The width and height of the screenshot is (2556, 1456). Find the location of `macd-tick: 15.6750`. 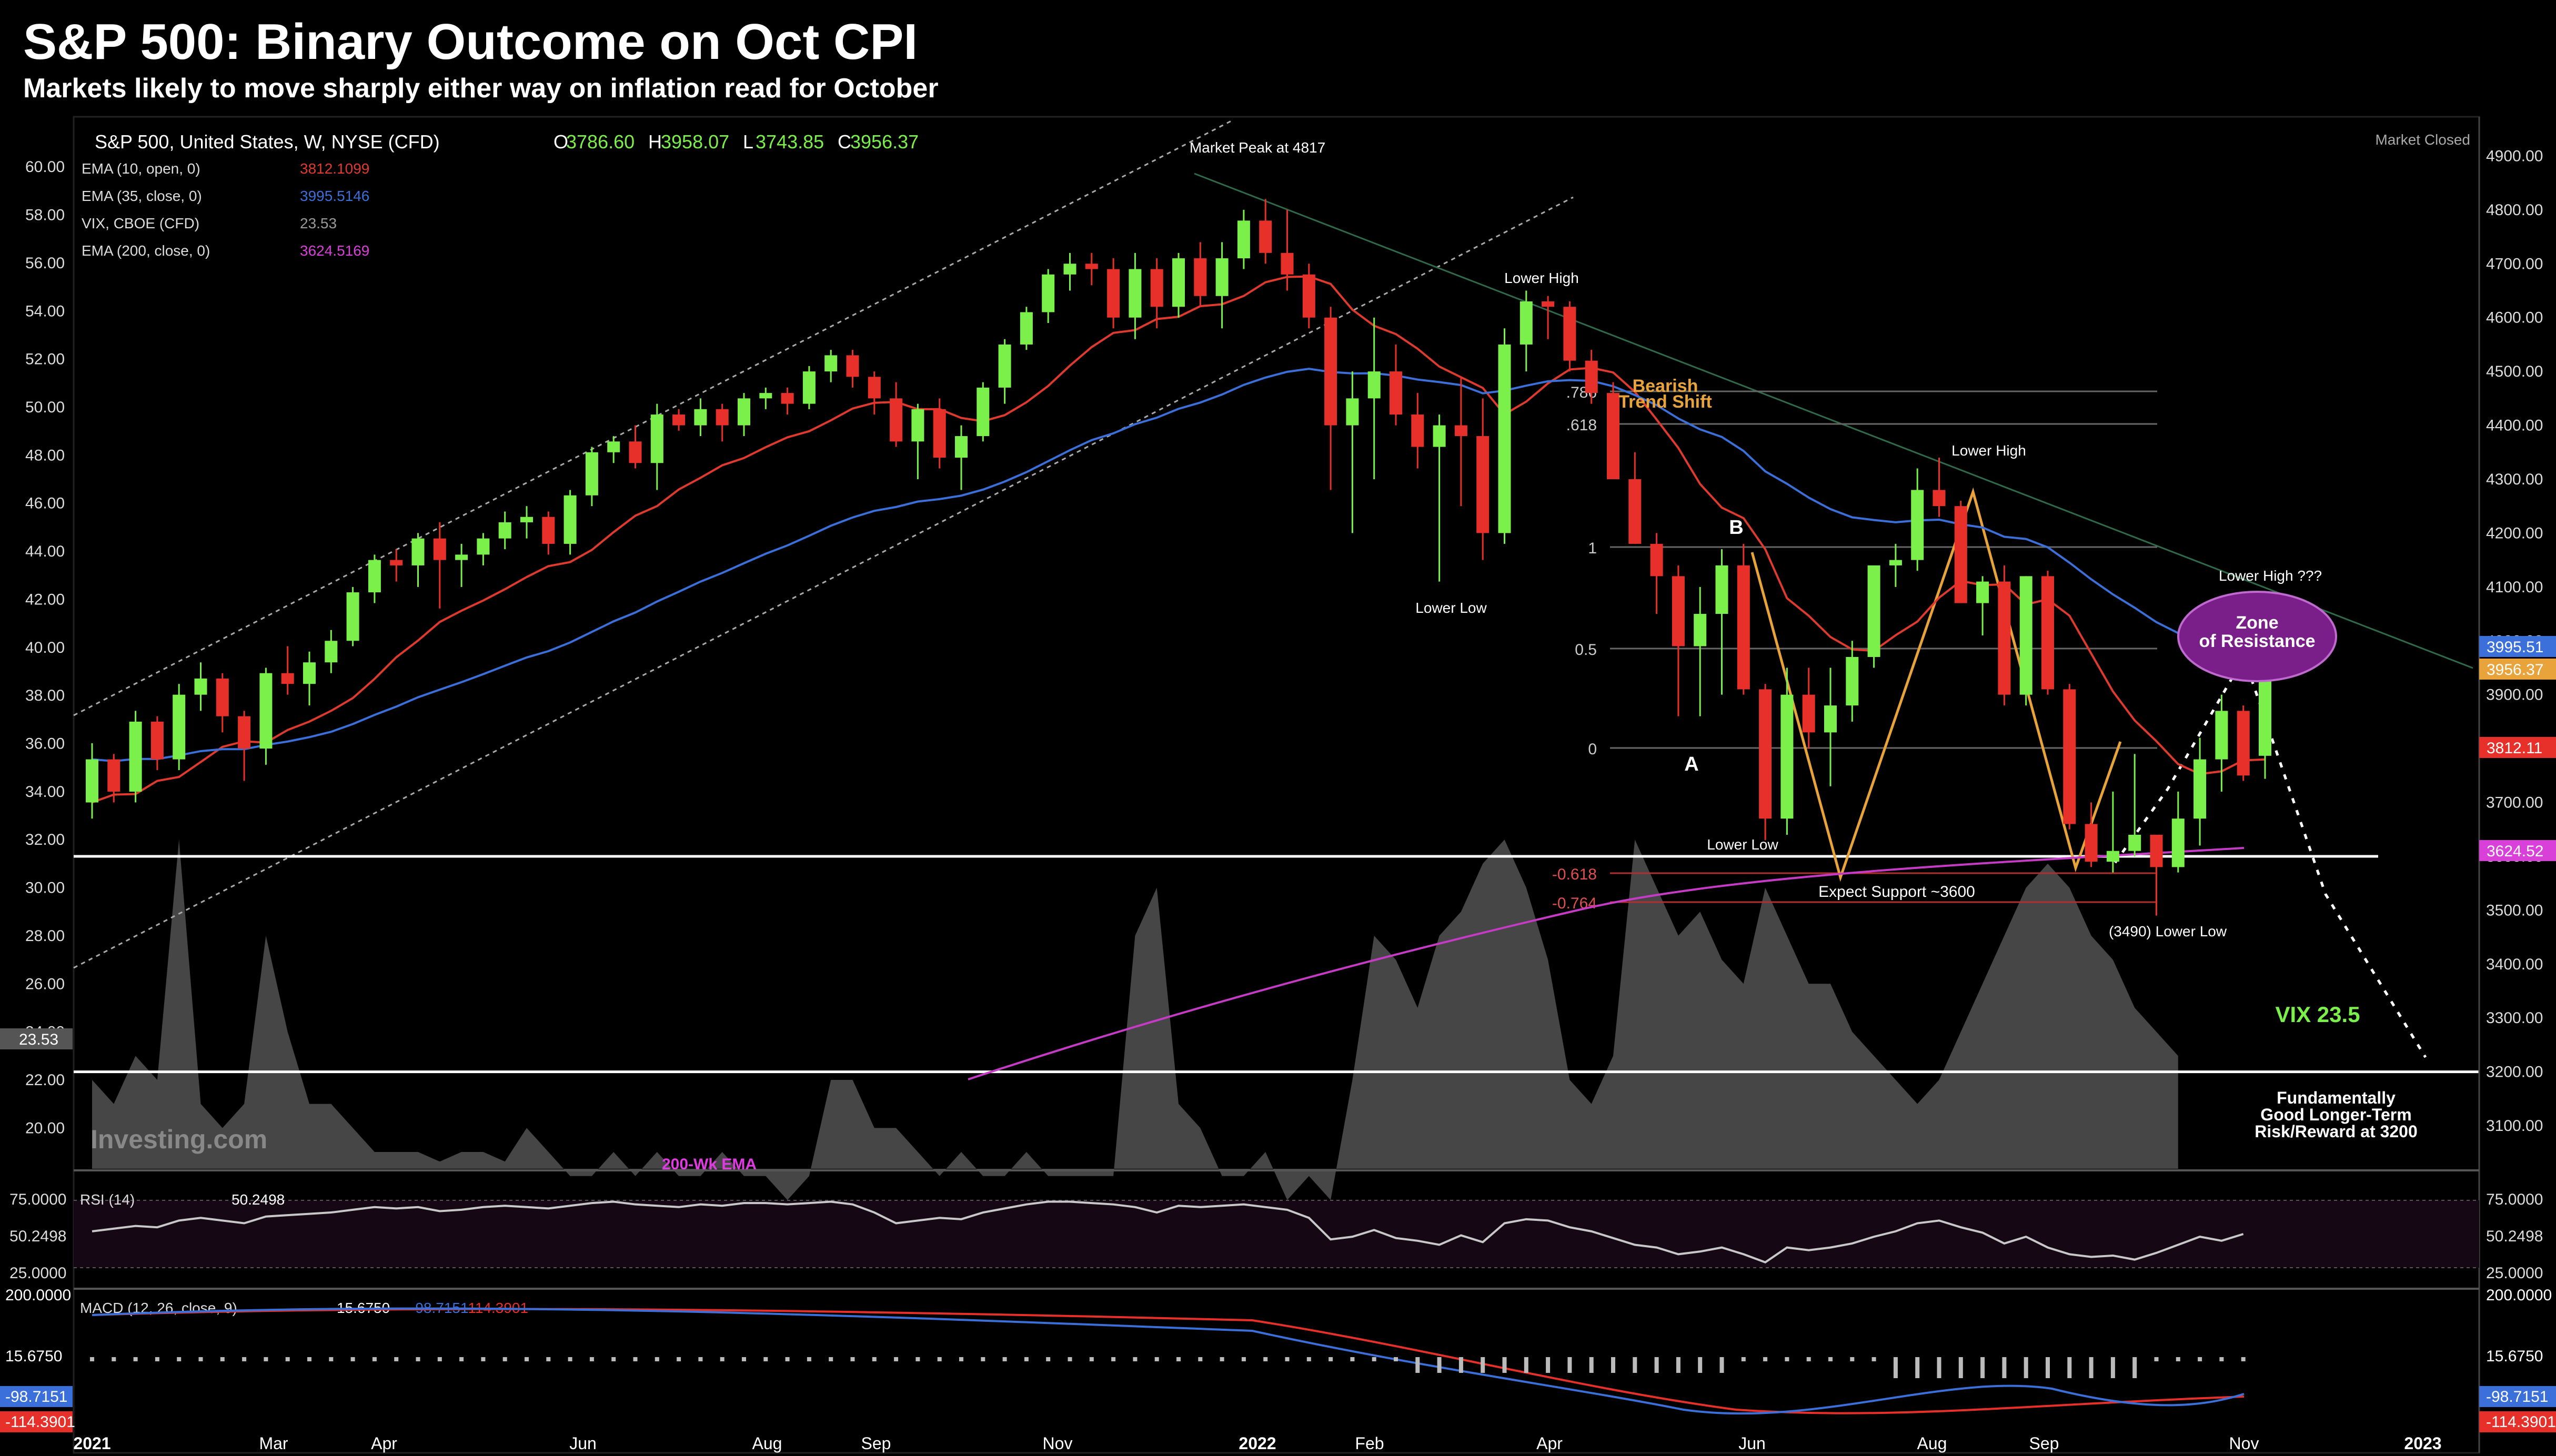

macd-tick: 15.6750 is located at coordinates (33, 1356).